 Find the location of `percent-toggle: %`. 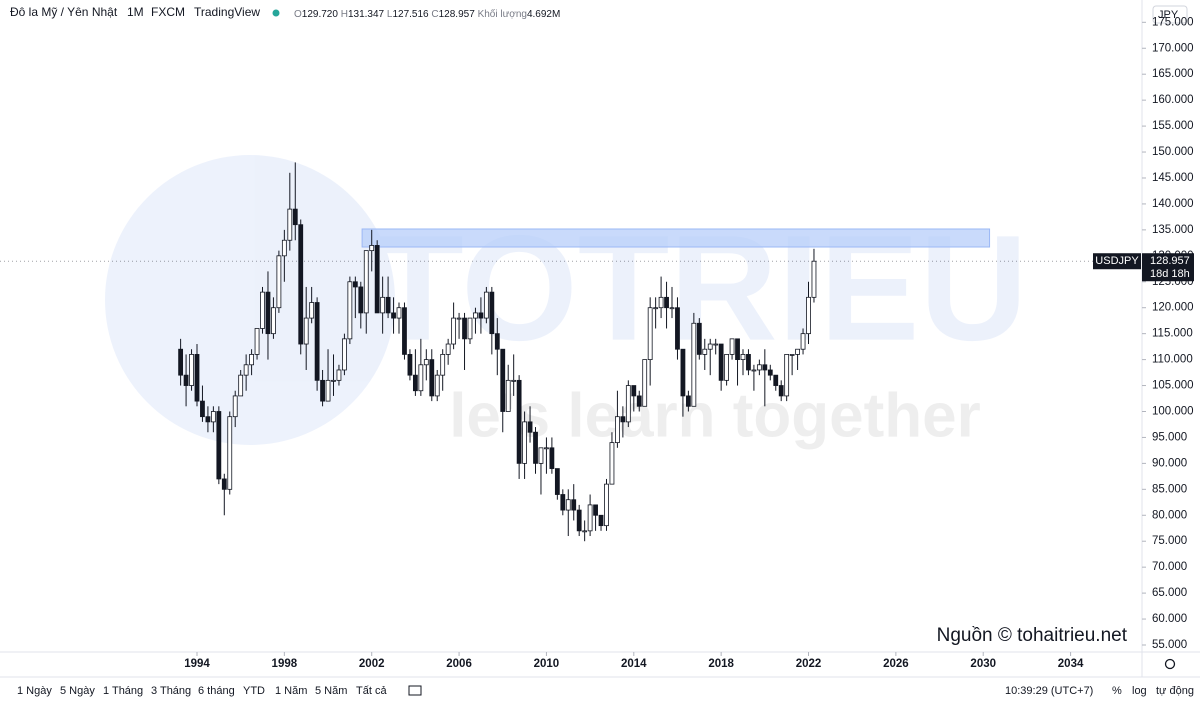

percent-toggle: % is located at coordinates (1117, 691).